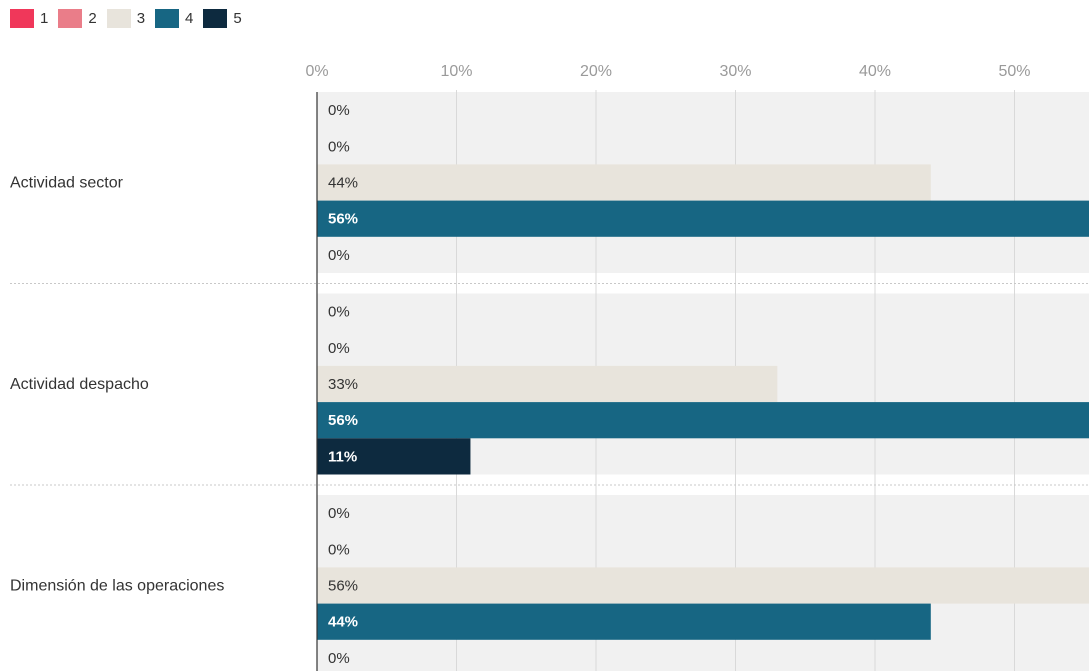 The width and height of the screenshot is (1089, 671). I want to click on category-label: Dimensión de las operaciones, so click(117, 586).